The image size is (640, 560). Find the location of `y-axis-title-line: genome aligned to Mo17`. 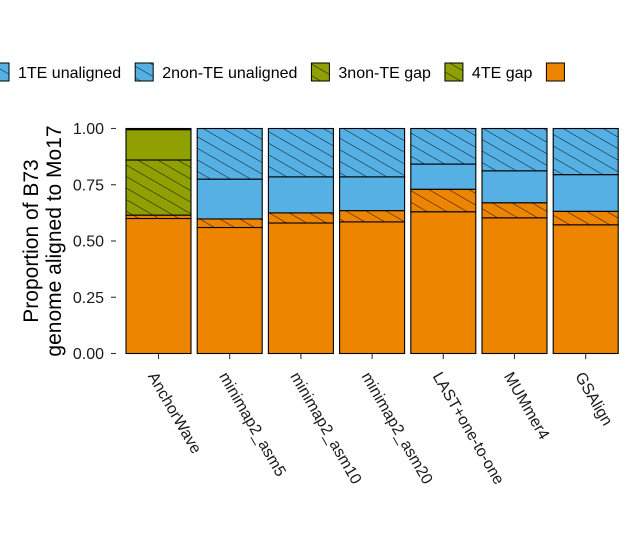

y-axis-title-line: genome aligned to Mo17 is located at coordinates (54, 240).